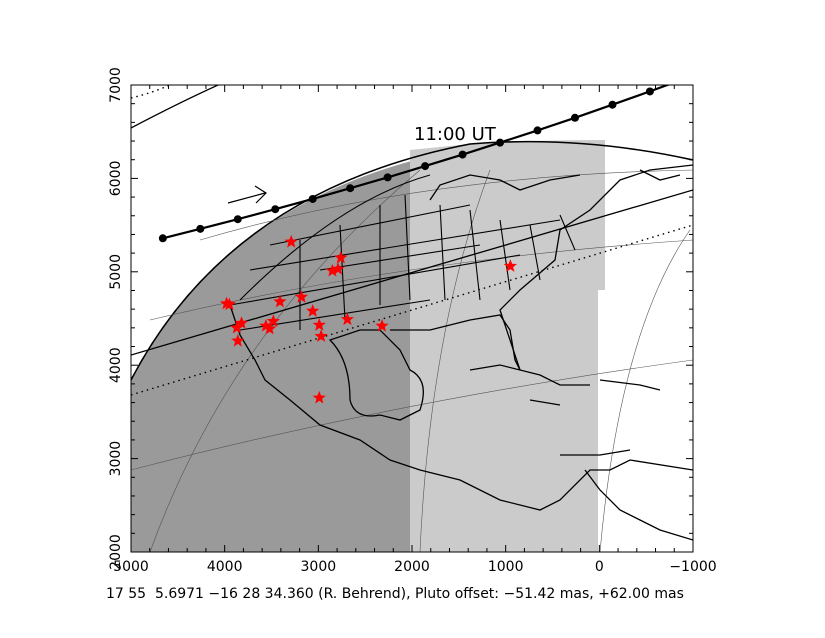  Describe the element at coordinates (151, 92) in the screenshot. I see `northern-shadow-limit-dotted` at that location.